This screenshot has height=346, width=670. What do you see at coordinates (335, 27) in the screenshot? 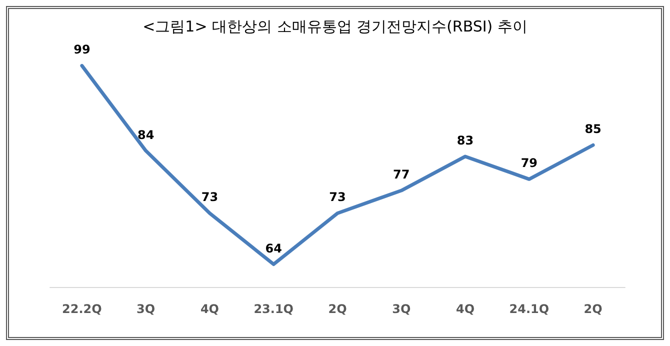
I see `chart-title: <그림1> 대한상의 소매유통업 경기전망지수(RBSI) 추이` at bounding box center [335, 27].